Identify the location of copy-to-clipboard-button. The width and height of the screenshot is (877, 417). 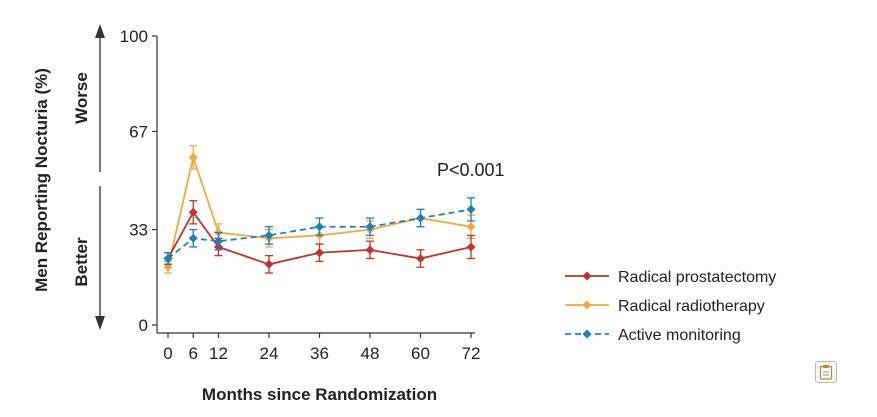
(826, 372).